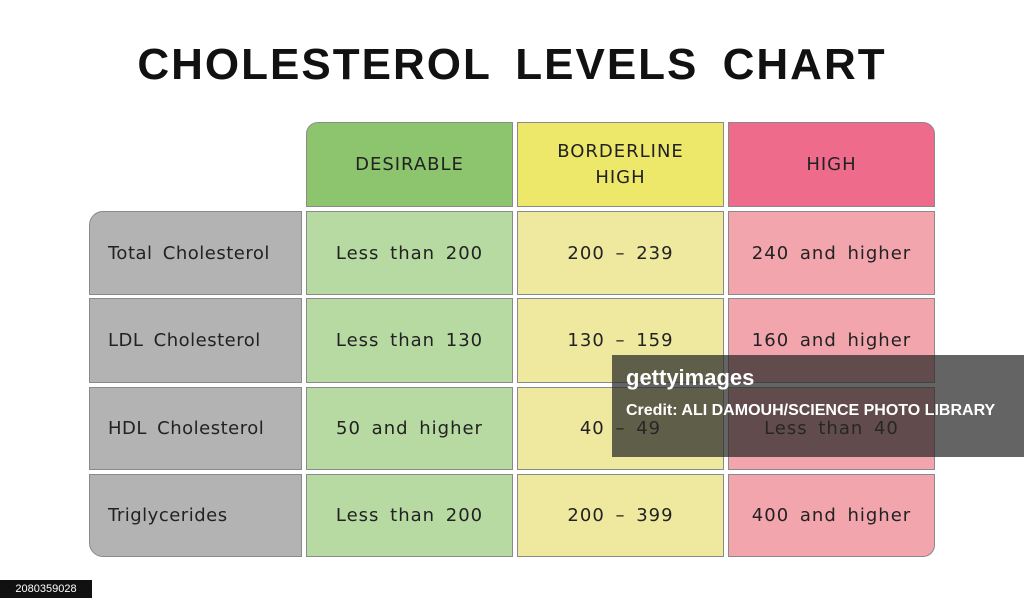  Describe the element at coordinates (46, 589) in the screenshot. I see `image-id: 2080359028` at that location.